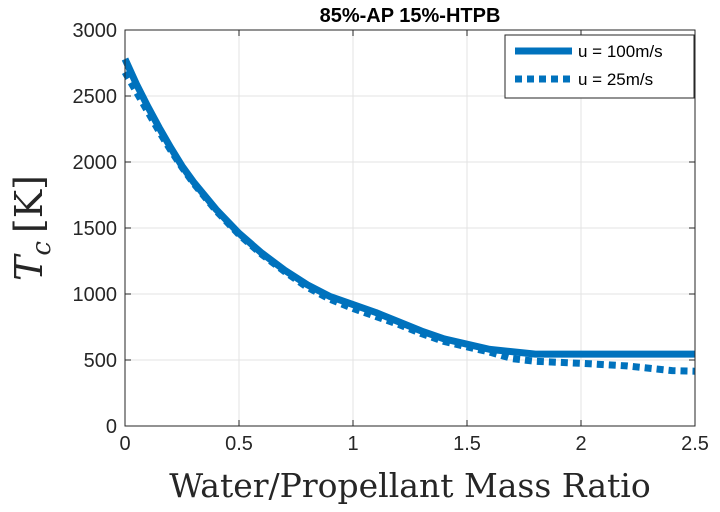 This screenshot has width=720, height=512. Describe the element at coordinates (467, 444) in the screenshot. I see `x-tick-label: 1.5` at that location.